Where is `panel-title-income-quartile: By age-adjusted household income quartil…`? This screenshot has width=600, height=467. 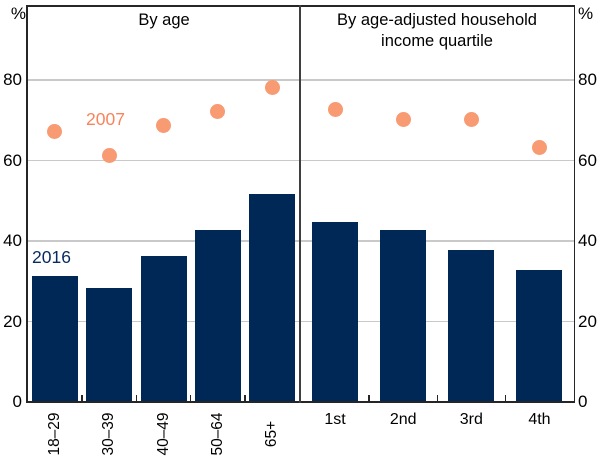
panel-title-income-quartile: By age-adjusted household income quartil… is located at coordinates (437, 31).